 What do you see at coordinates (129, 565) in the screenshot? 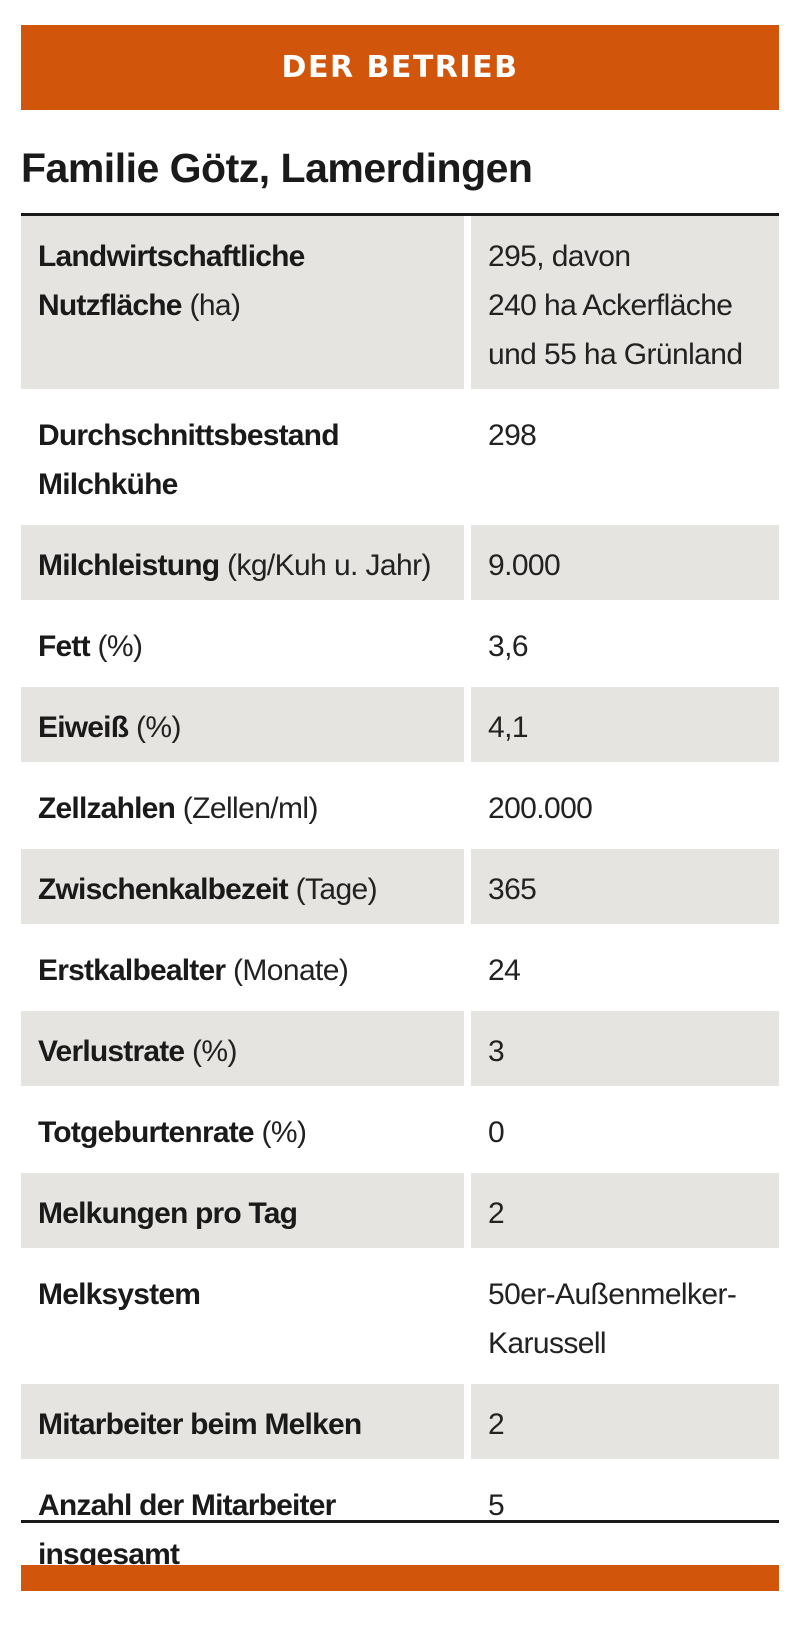
I see `row-label: Milchleistung` at bounding box center [129, 565].